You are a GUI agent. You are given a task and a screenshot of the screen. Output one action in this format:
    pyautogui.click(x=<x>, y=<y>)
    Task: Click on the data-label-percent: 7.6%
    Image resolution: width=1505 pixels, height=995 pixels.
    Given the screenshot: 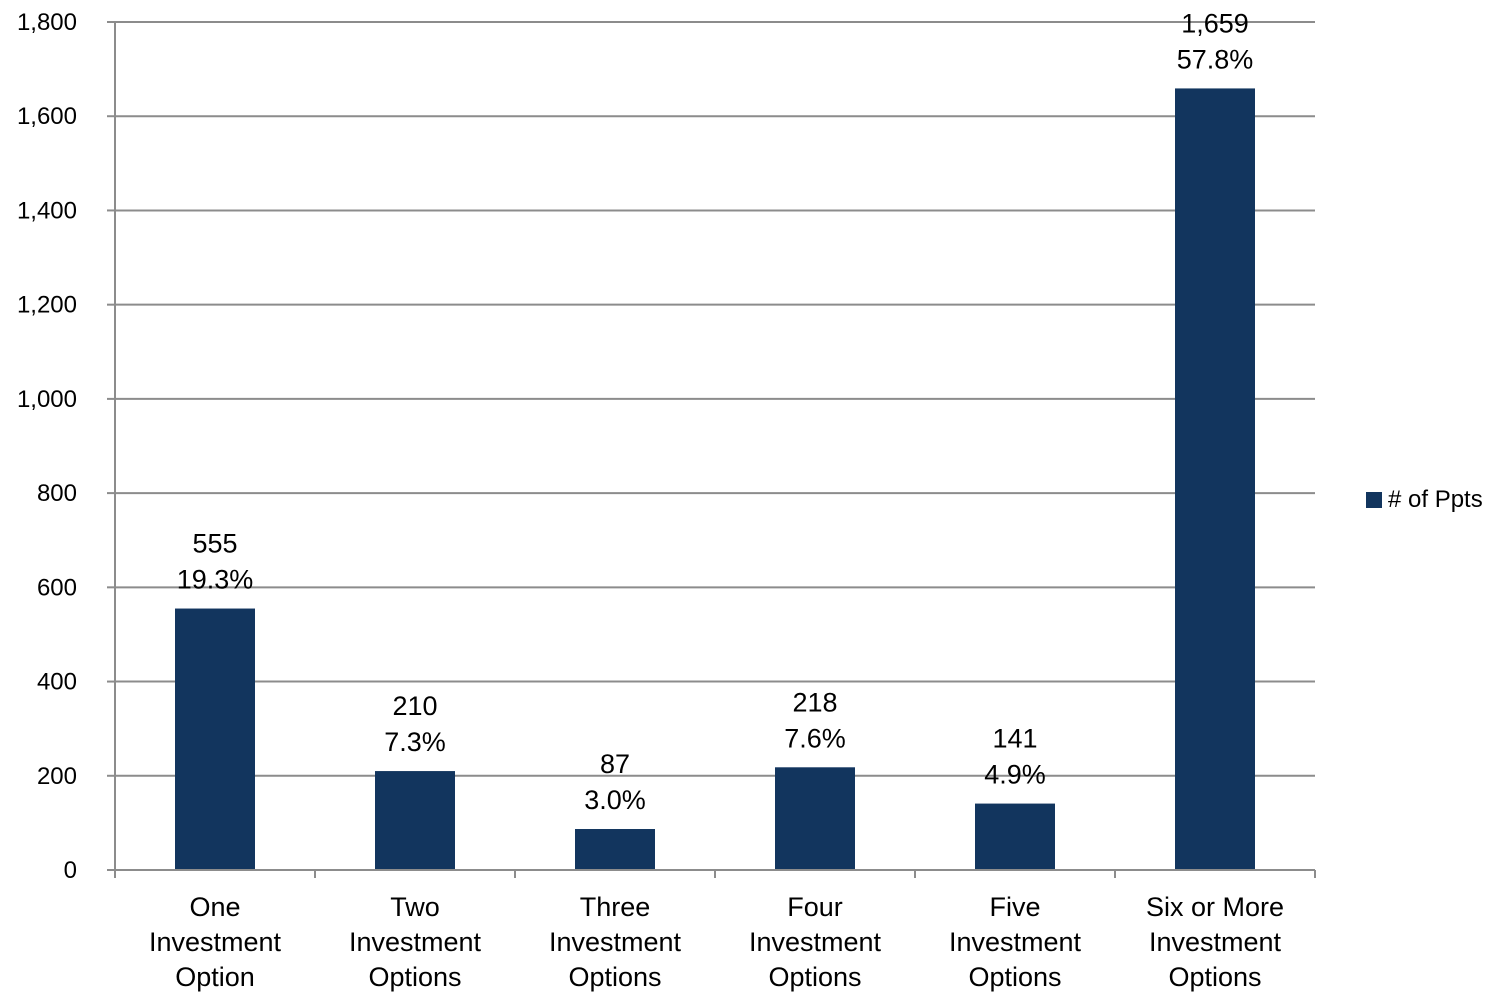 What is the action you would take?
    pyautogui.click(x=815, y=738)
    